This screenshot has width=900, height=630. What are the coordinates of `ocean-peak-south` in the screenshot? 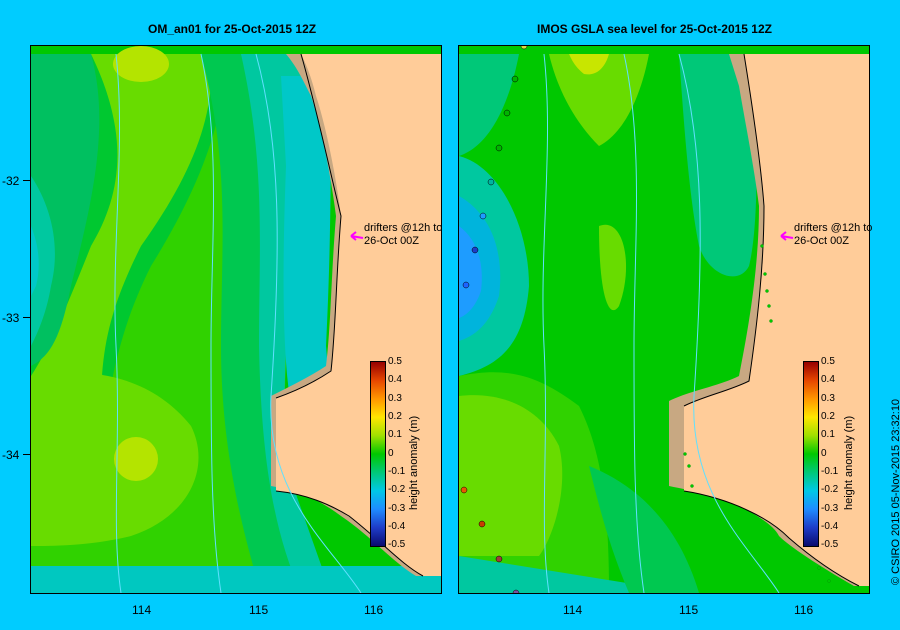 It's located at (136, 459).